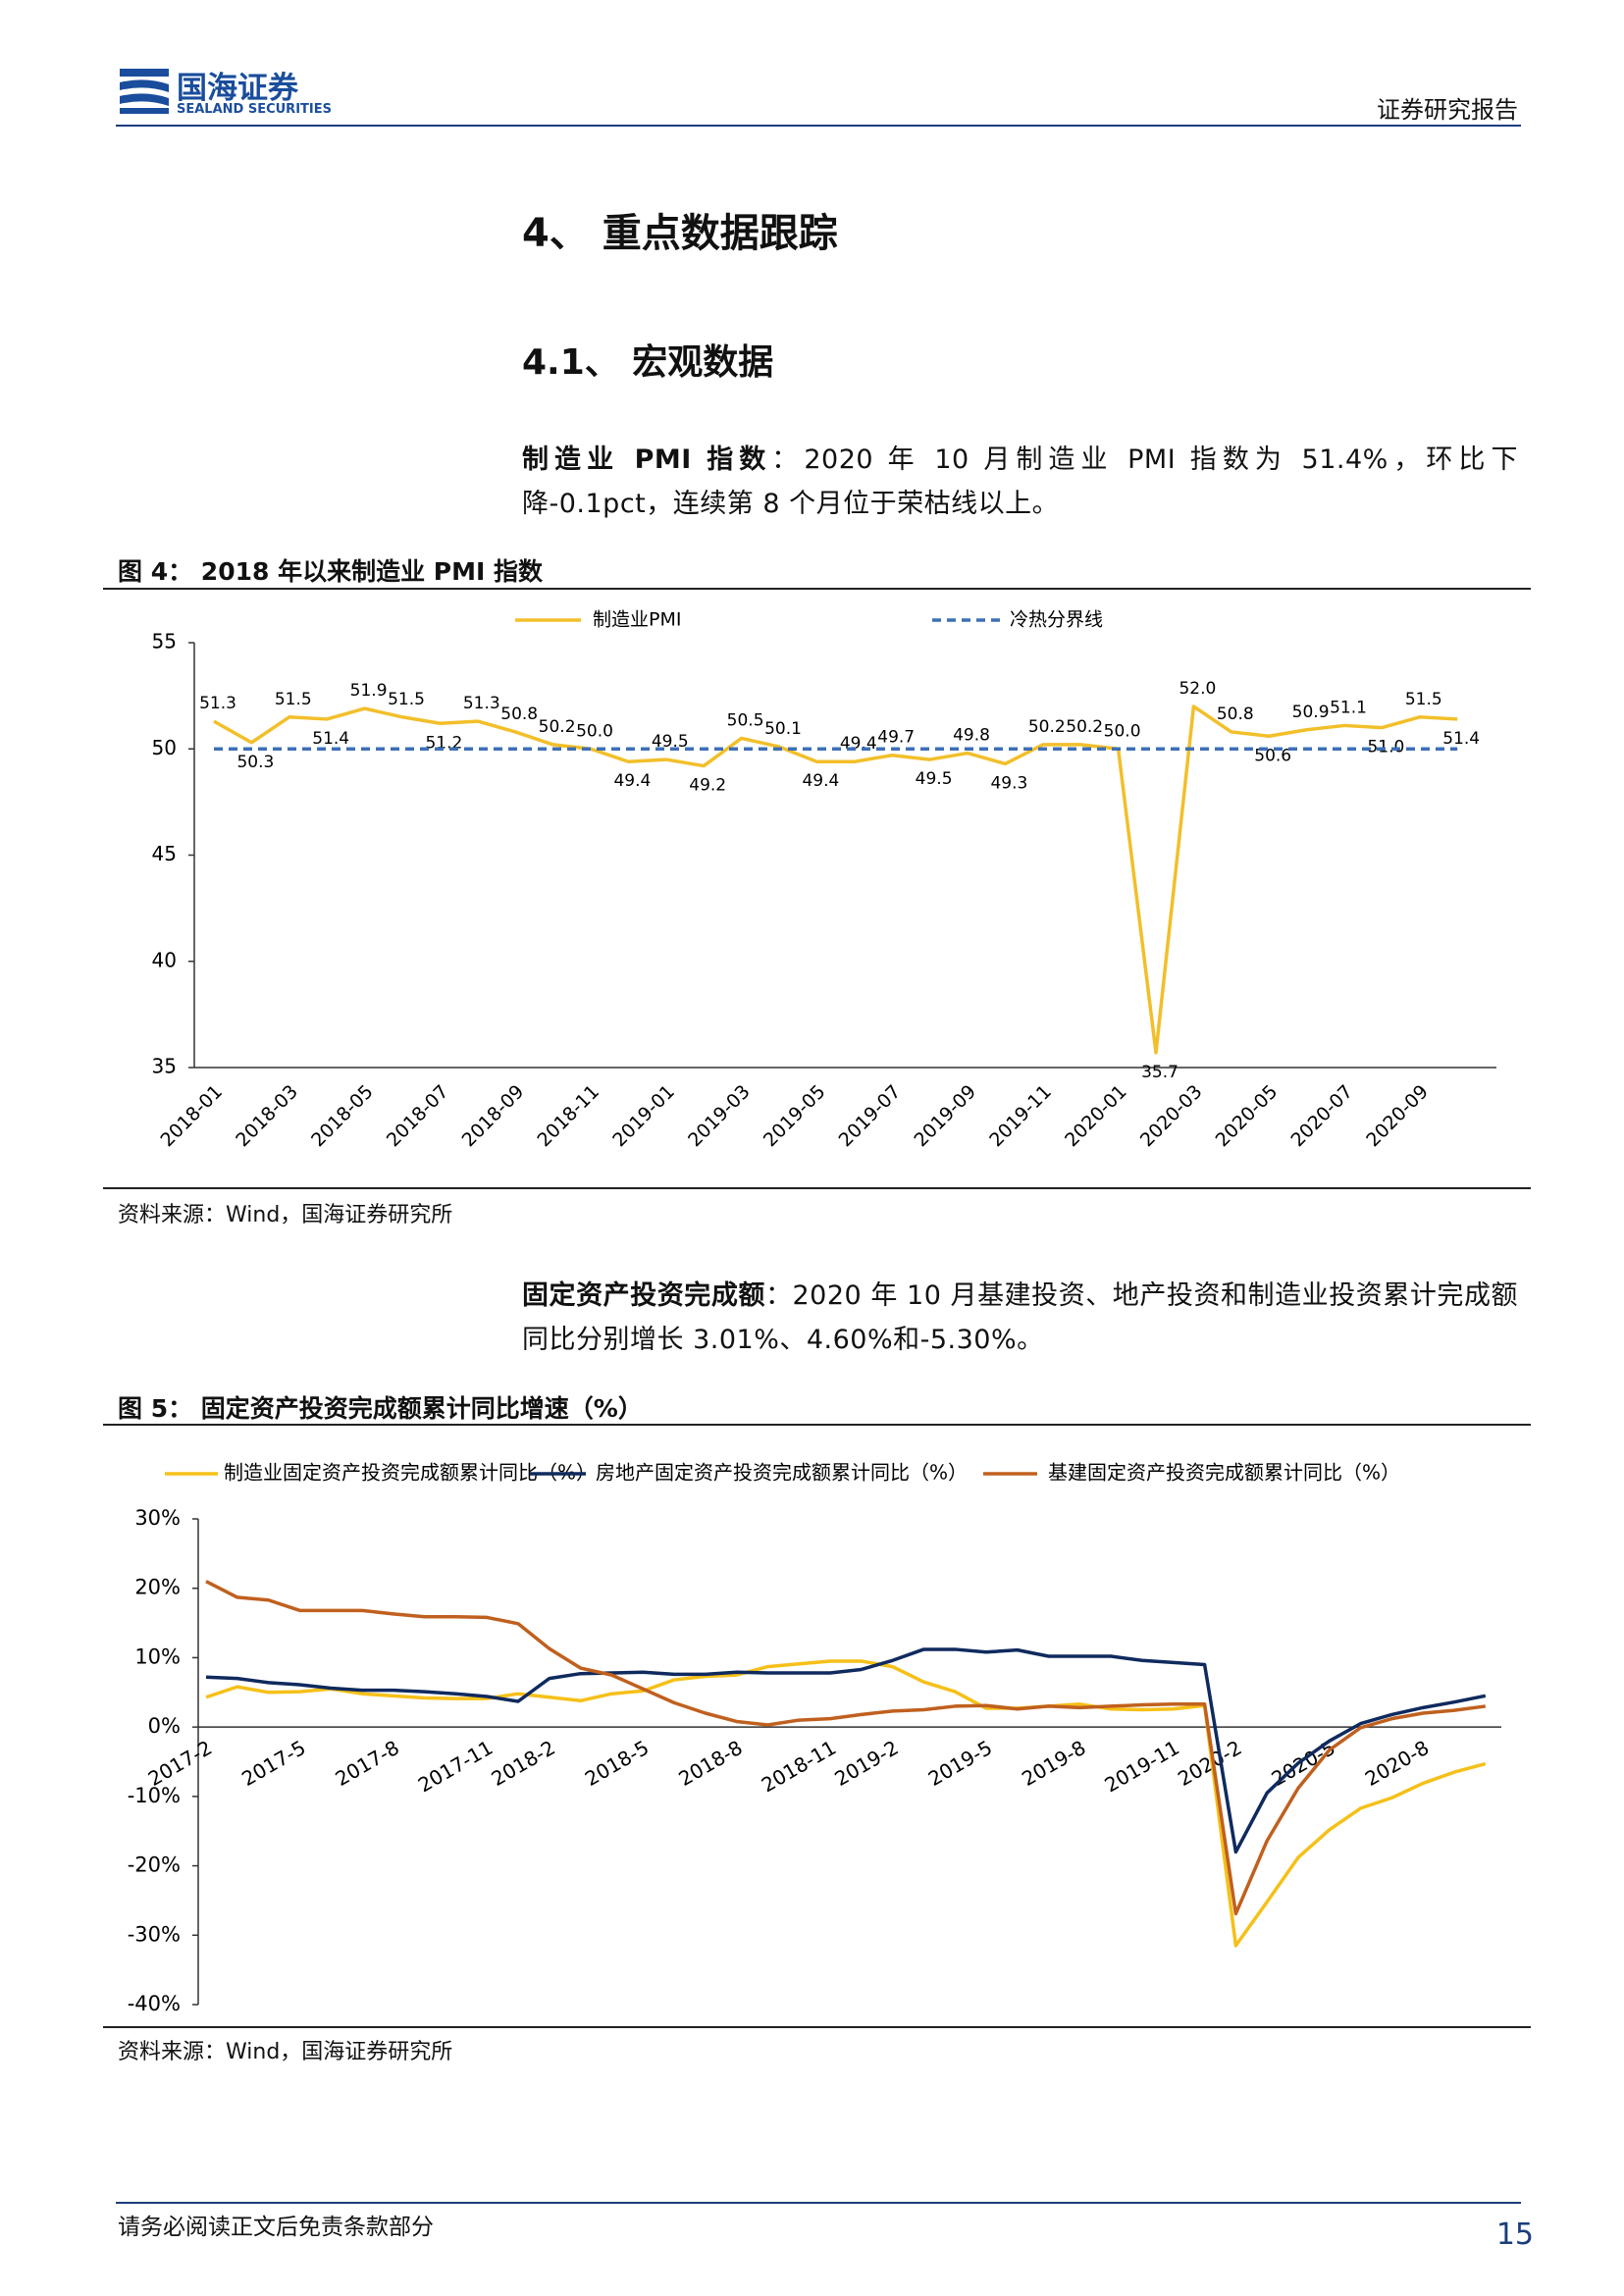 Image resolution: width=1624 pixels, height=2296 pixels. Describe the element at coordinates (1321, 1116) in the screenshot. I see `x-tick-label: 2020-07` at that location.